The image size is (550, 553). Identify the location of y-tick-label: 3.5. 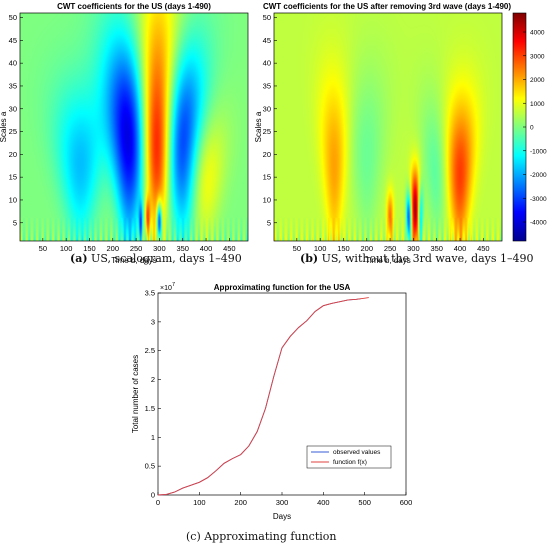
(150, 293).